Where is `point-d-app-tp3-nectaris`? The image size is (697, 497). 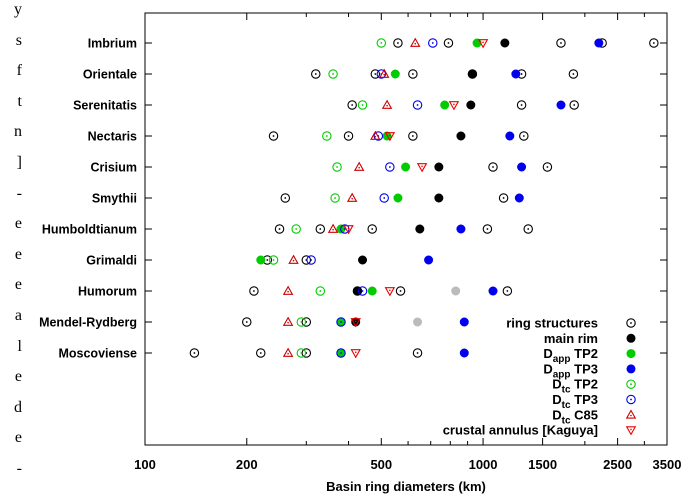 point-d-app-tp3-nectaris is located at coordinates (510, 136).